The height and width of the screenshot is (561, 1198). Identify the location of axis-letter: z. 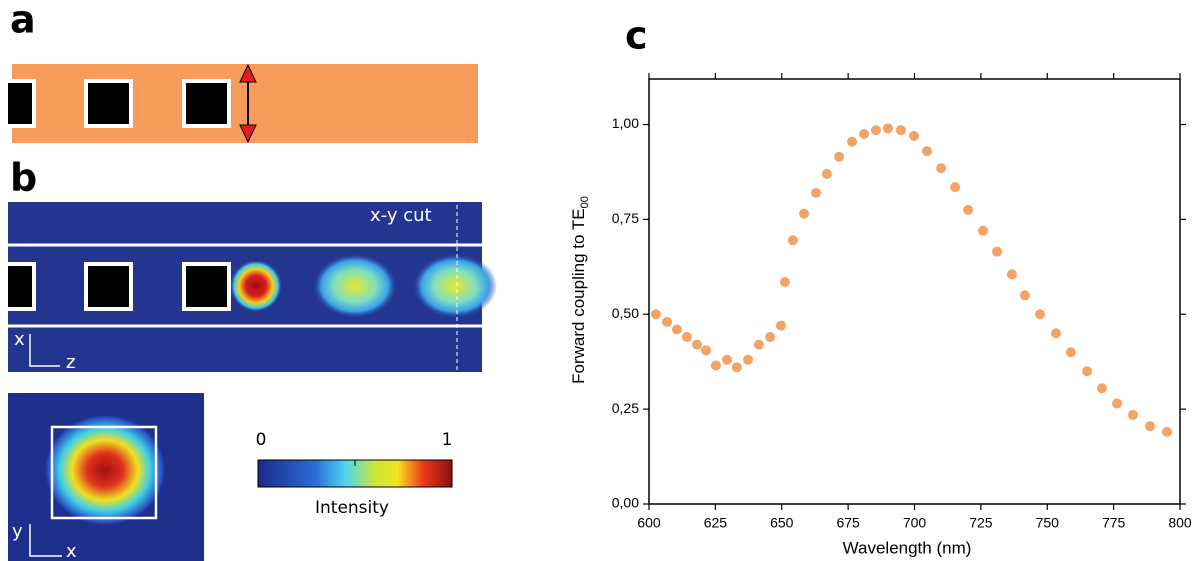
(70, 362).